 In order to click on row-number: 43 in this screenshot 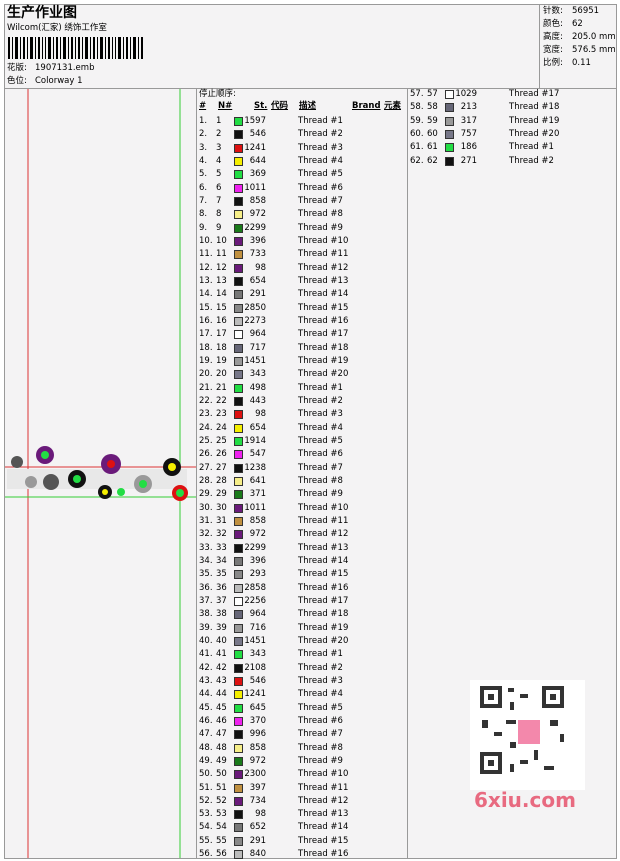, I will do `click(221, 680)`.